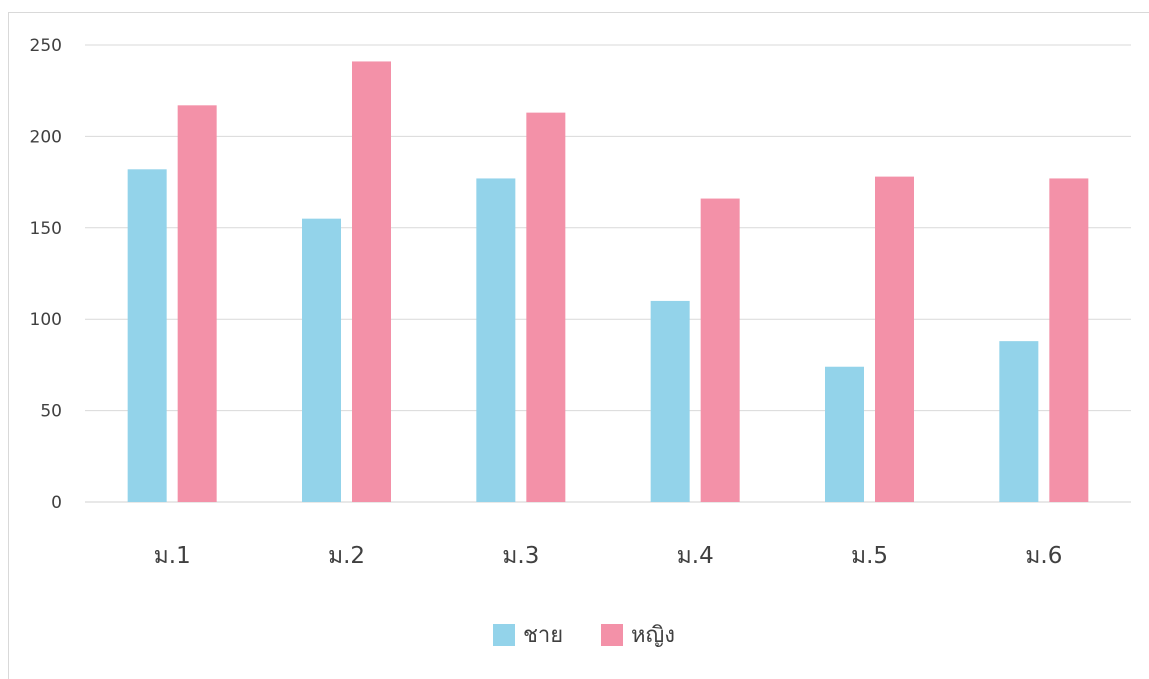 This screenshot has width=1149, height=679. Describe the element at coordinates (520, 556) in the screenshot. I see `x-tick-label: ม.3` at that location.